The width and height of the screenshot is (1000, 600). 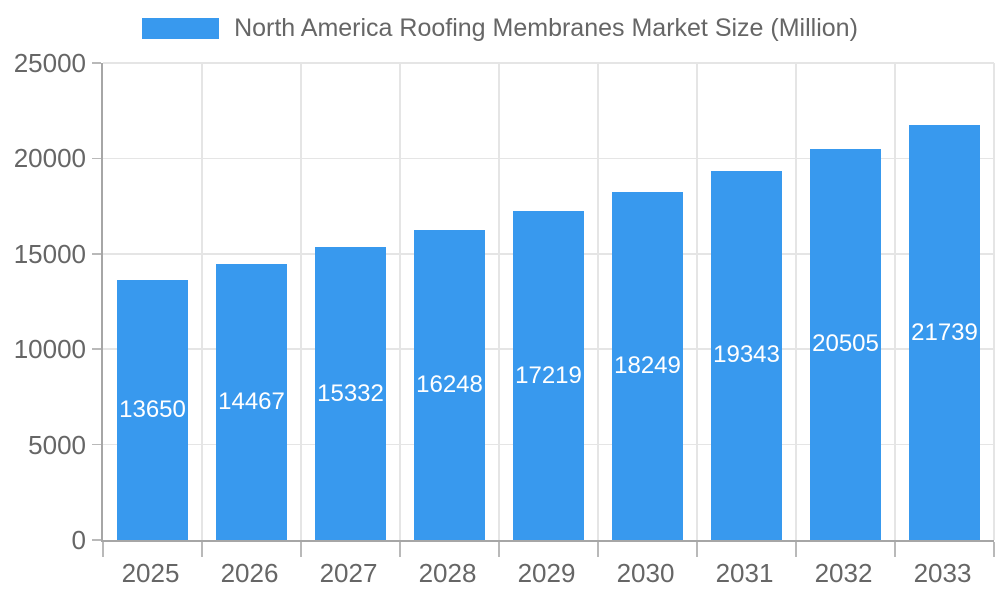 What do you see at coordinates (348, 573) in the screenshot?
I see `x-axis-tick-label: 2027` at bounding box center [348, 573].